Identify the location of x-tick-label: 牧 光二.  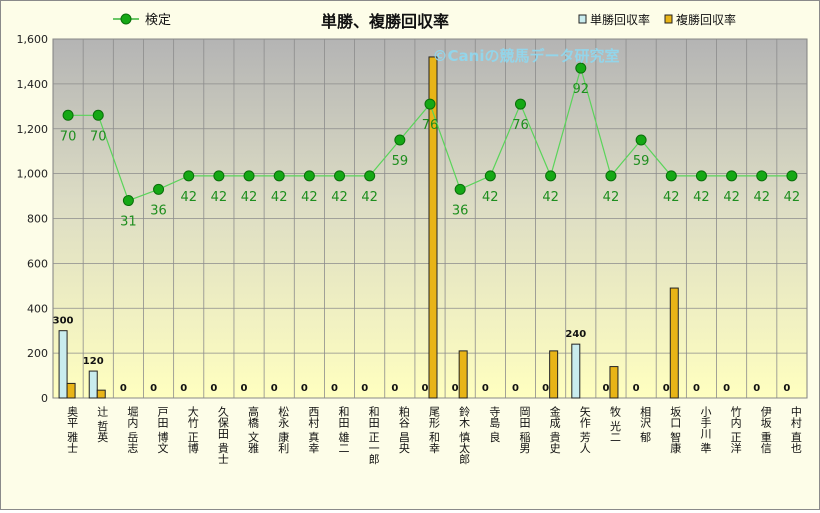
(614, 424).